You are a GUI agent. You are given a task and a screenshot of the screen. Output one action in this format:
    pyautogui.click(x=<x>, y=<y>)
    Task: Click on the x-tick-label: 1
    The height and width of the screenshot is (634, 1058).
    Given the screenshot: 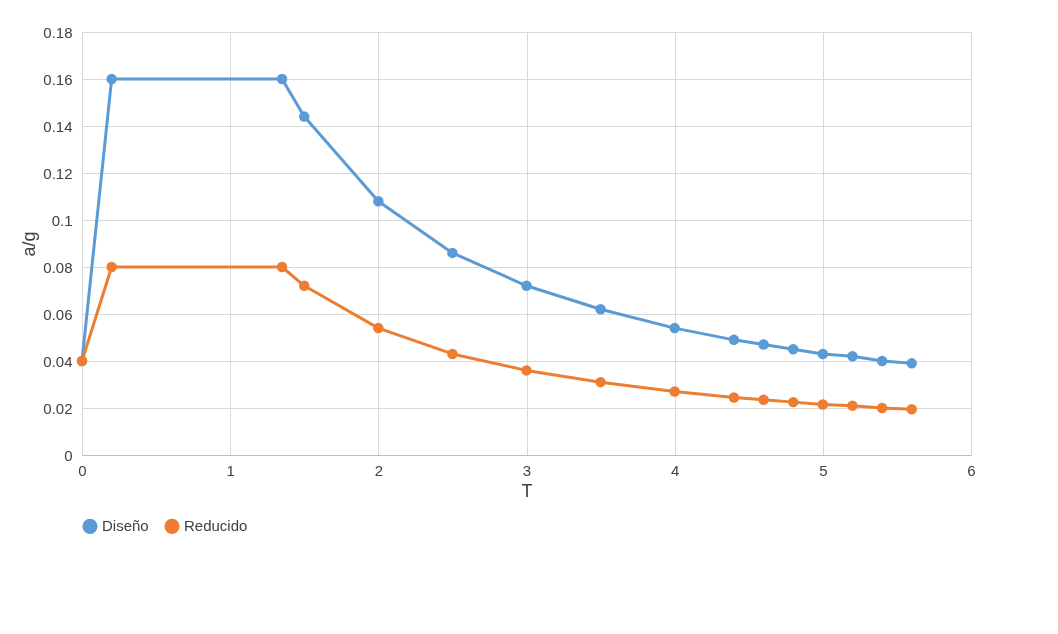 What is the action you would take?
    pyautogui.click(x=230, y=470)
    